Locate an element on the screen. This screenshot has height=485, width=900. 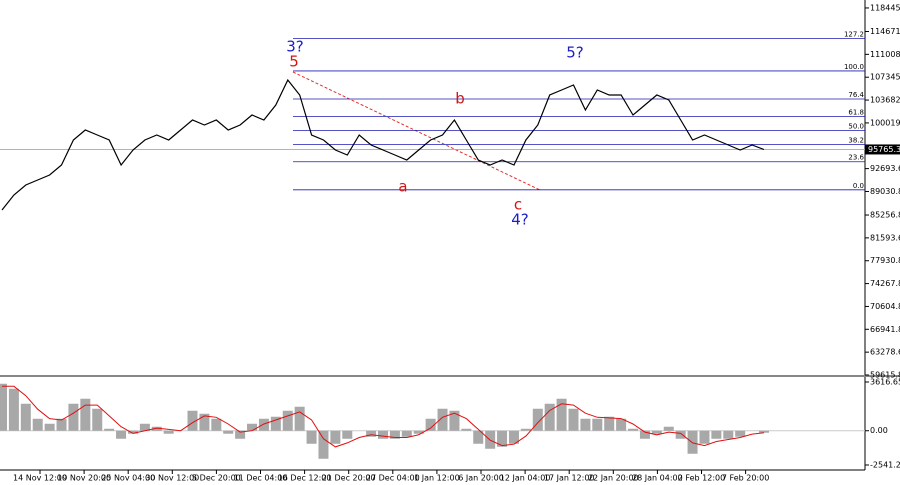
y-tick-label: 70604.85 is located at coordinates (885, 306).